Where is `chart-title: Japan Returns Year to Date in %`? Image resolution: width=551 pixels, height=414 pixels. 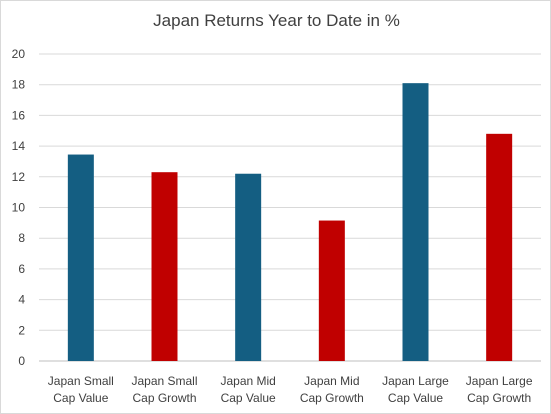 chart-title: Japan Returns Year to Date in % is located at coordinates (276, 20).